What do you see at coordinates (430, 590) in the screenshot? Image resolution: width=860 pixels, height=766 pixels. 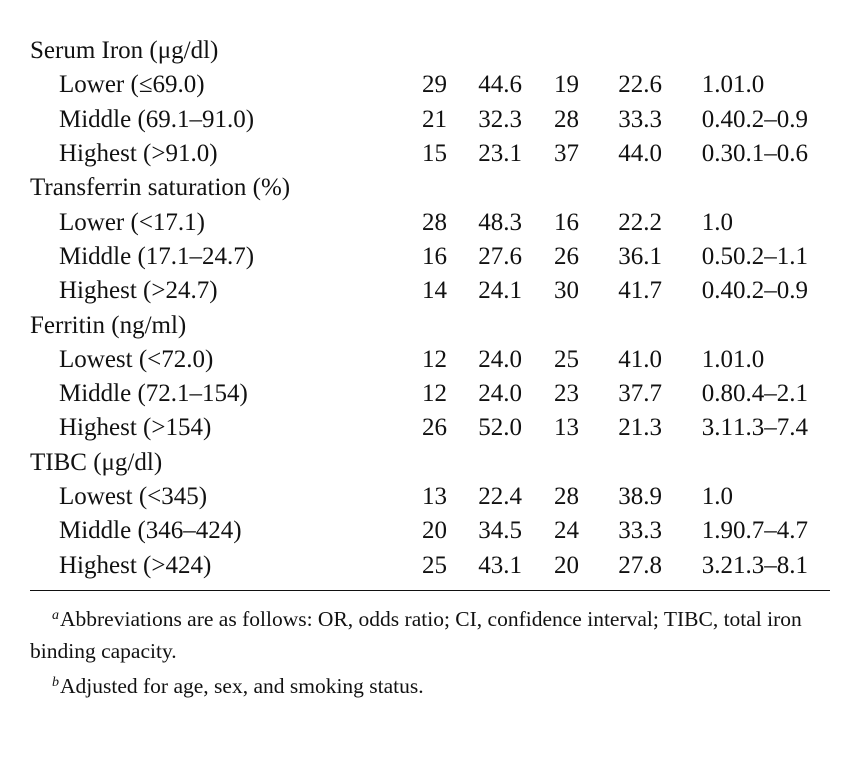 I see `table-bottom-rule` at bounding box center [430, 590].